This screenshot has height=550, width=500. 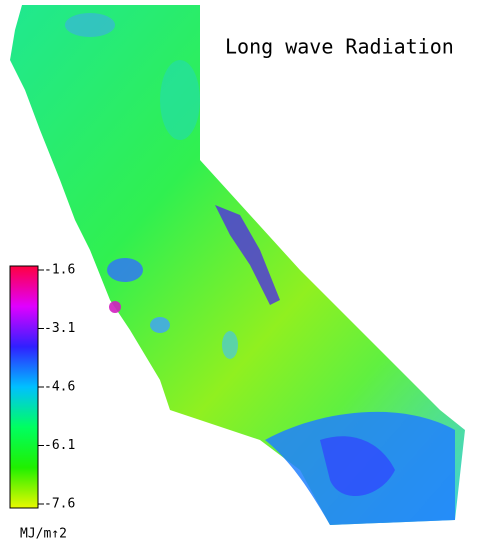 I want to click on tick-label: -6.1, so click(x=59, y=445).